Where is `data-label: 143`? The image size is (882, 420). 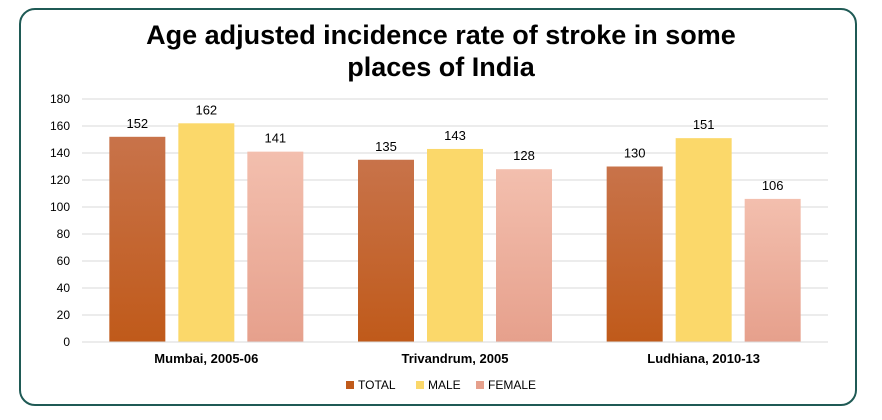
data-label: 143 is located at coordinates (455, 135).